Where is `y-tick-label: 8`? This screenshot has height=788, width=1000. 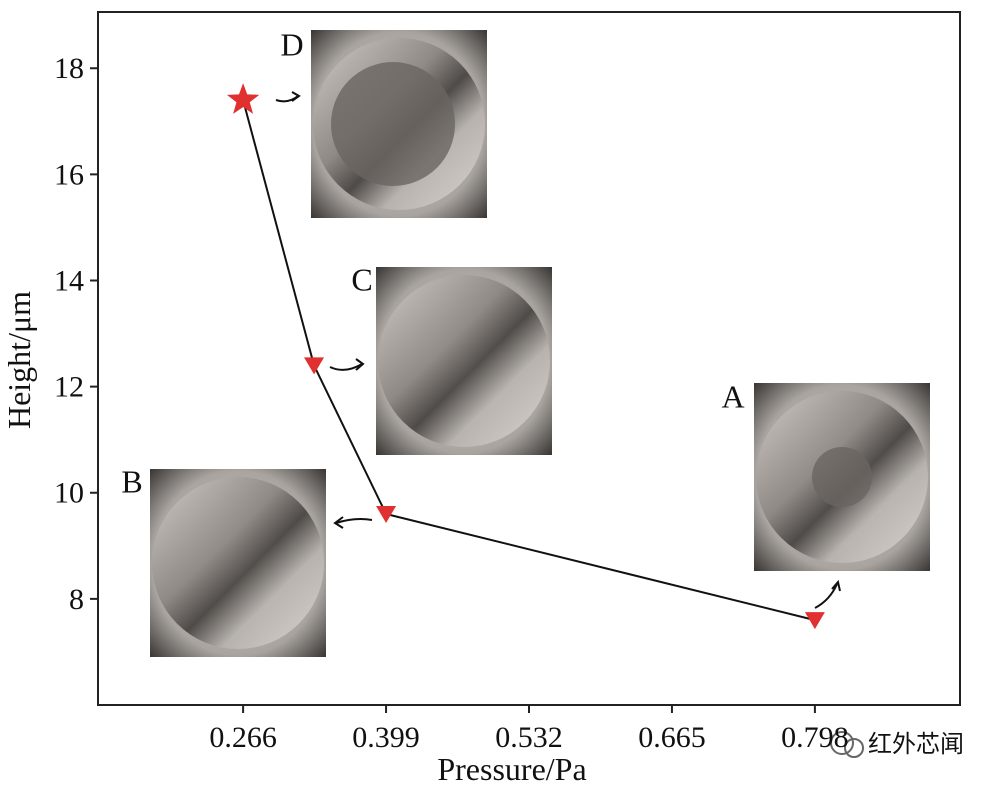 y-tick-label: 8 is located at coordinates (76, 599).